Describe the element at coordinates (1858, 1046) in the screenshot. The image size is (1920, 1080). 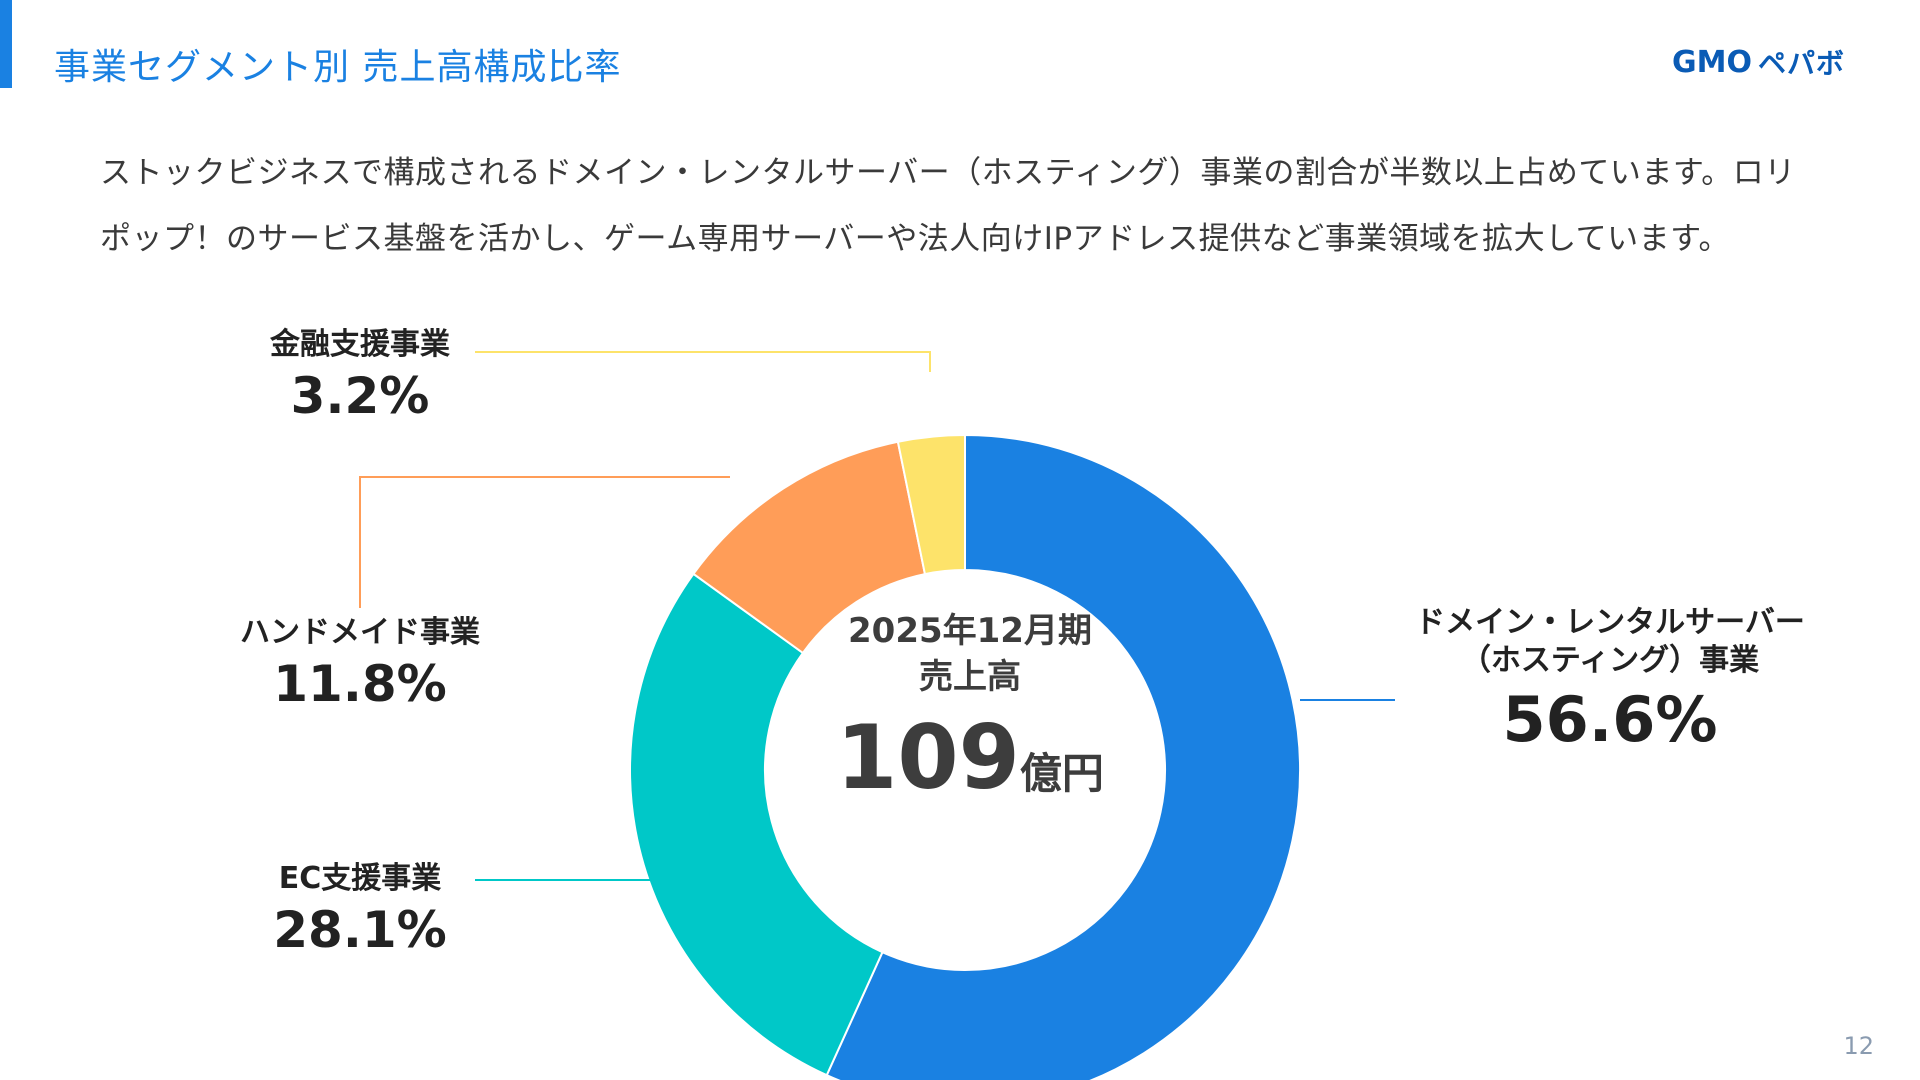
I see `page-number: 12` at that location.